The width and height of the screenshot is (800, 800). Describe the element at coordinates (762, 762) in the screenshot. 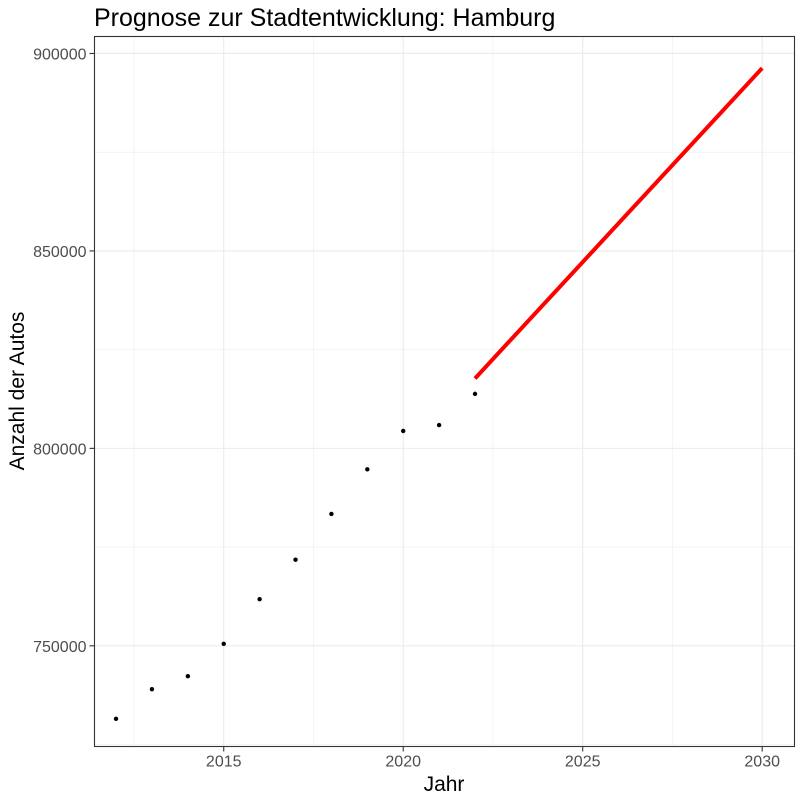

I see `x-tick-label: 2030` at that location.